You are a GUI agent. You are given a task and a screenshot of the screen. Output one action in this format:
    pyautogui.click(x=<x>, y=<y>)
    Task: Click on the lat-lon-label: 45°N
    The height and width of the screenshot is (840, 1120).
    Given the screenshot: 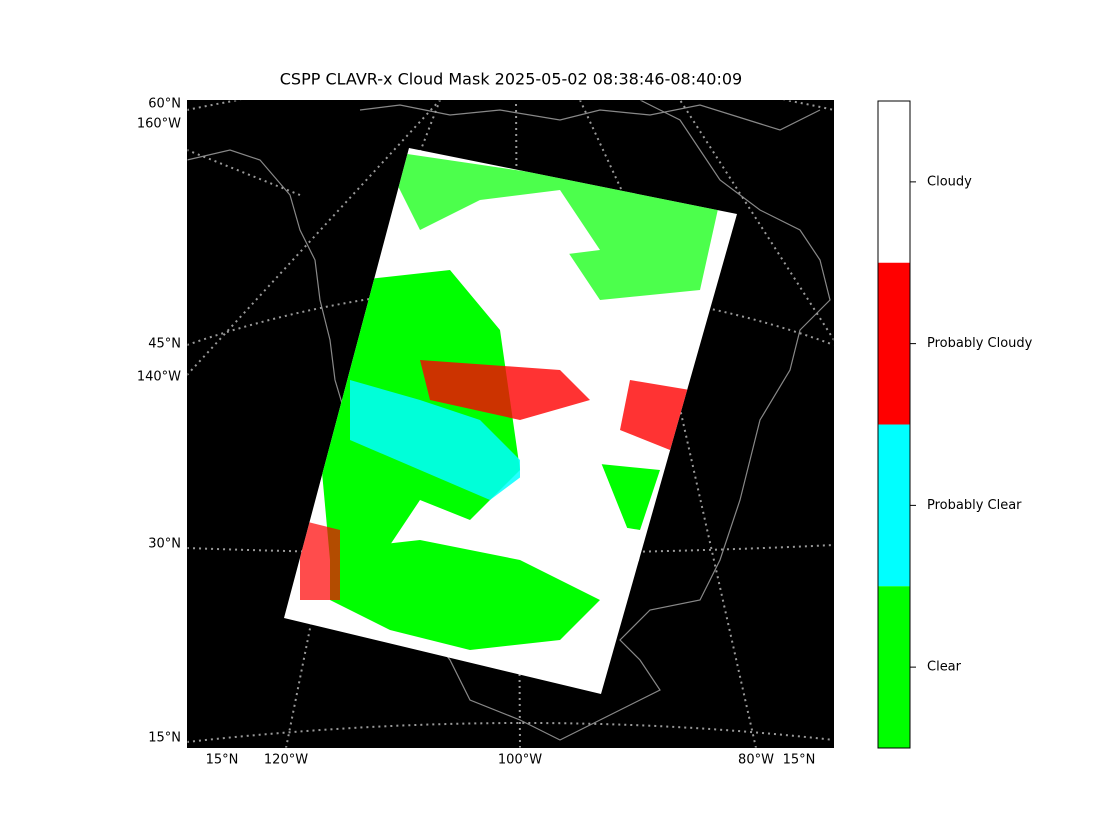 What is the action you would take?
    pyautogui.click(x=164, y=344)
    